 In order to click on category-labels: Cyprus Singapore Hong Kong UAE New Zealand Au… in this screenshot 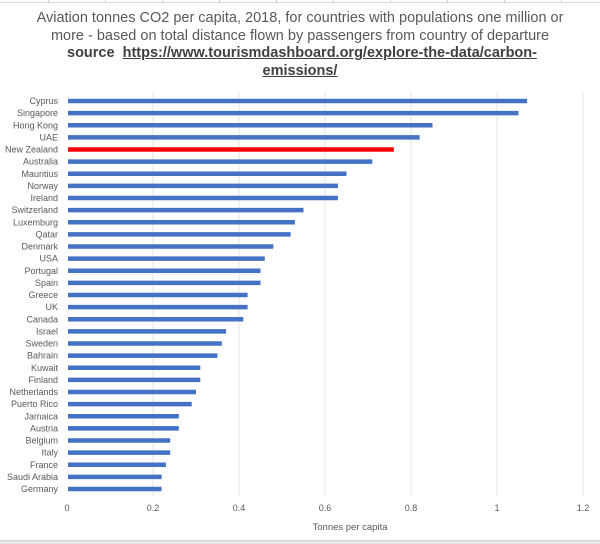, I will do `click(32, 295)`.